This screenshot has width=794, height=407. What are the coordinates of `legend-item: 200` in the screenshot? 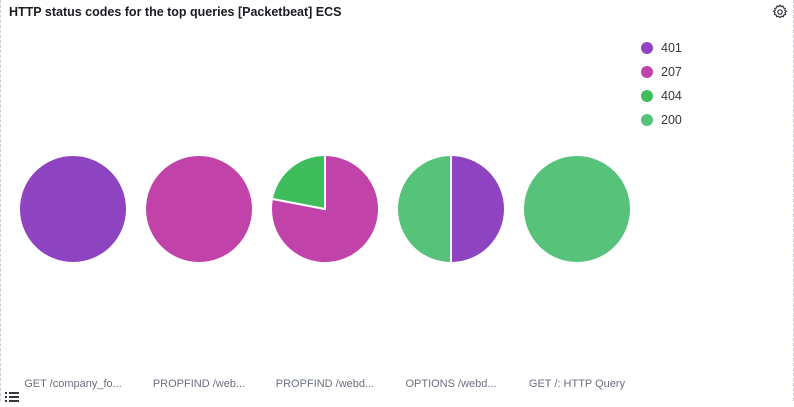 It's located at (661, 120).